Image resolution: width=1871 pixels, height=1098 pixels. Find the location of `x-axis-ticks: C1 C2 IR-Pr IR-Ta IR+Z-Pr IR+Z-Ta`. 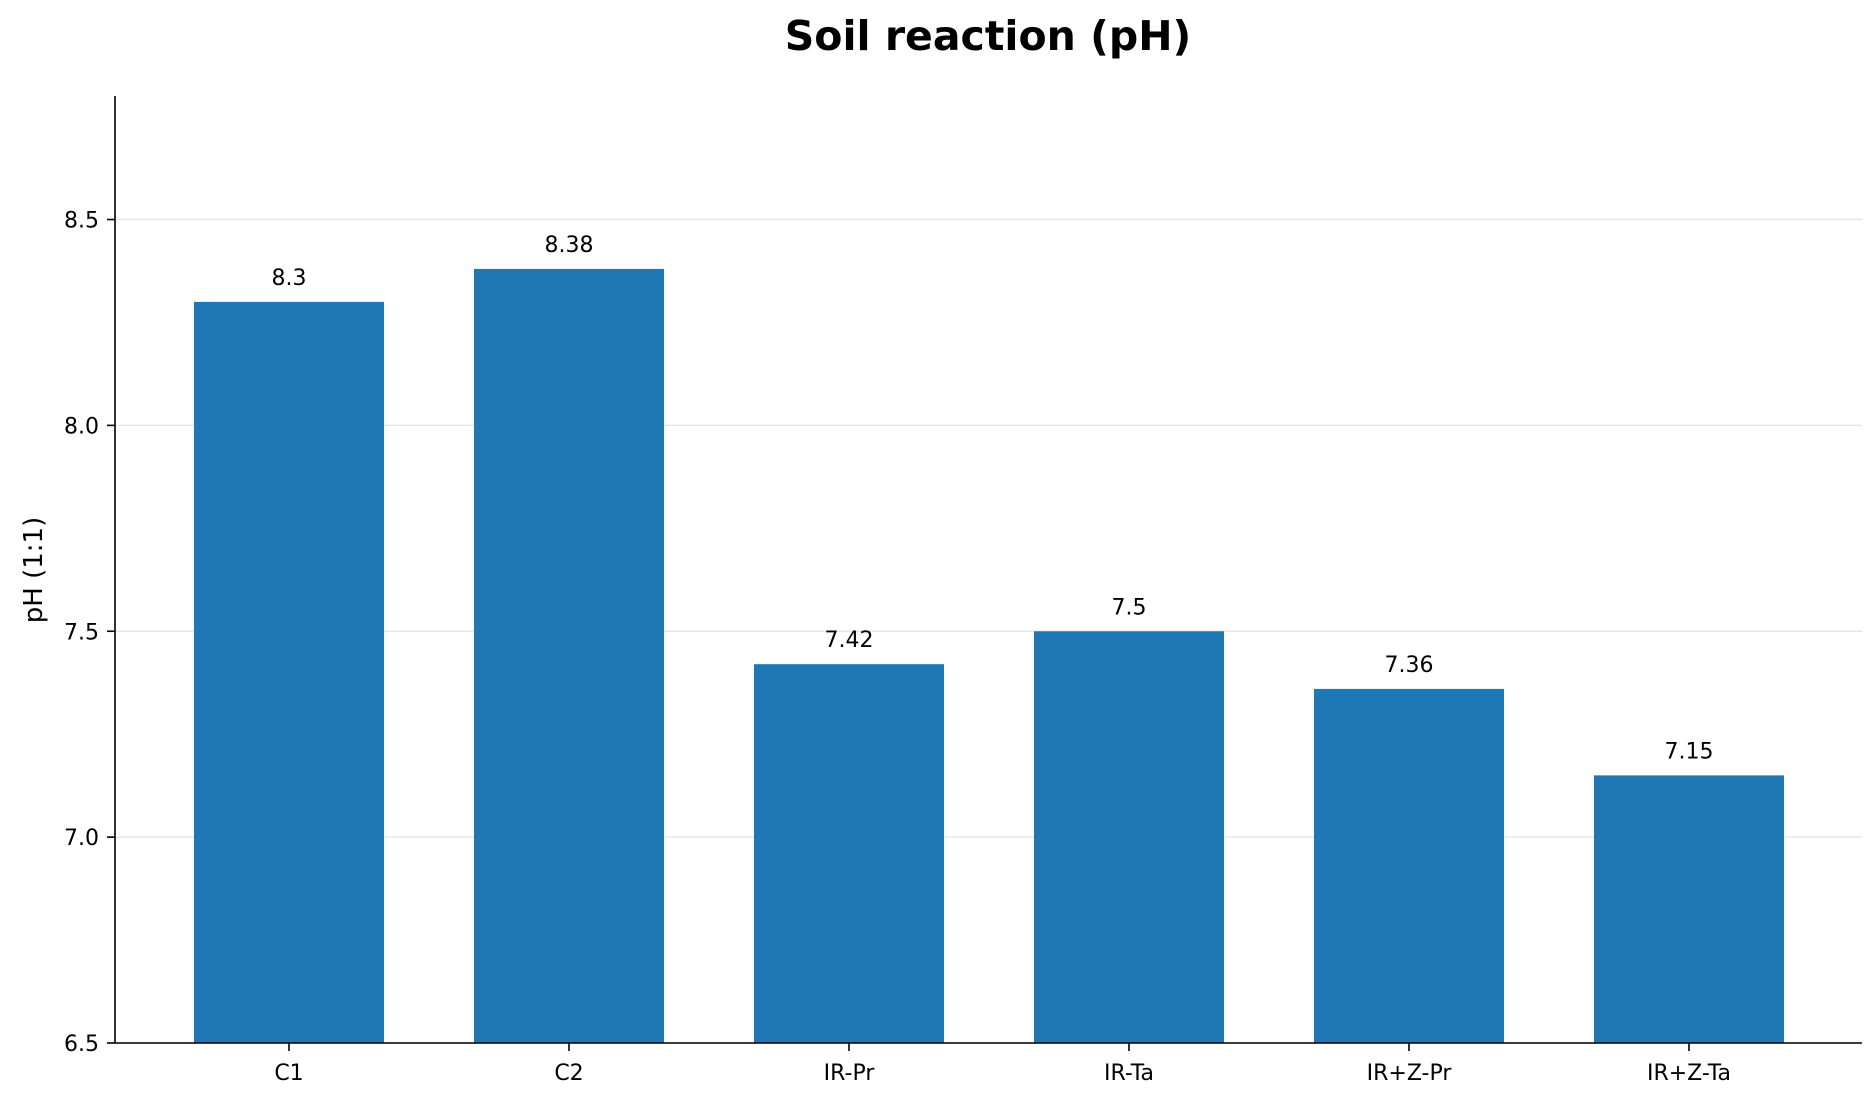

x-axis-ticks: C1 C2 IR-Pr IR-Ta IR+Z-Pr IR+Z-Ta is located at coordinates (1002, 1064).